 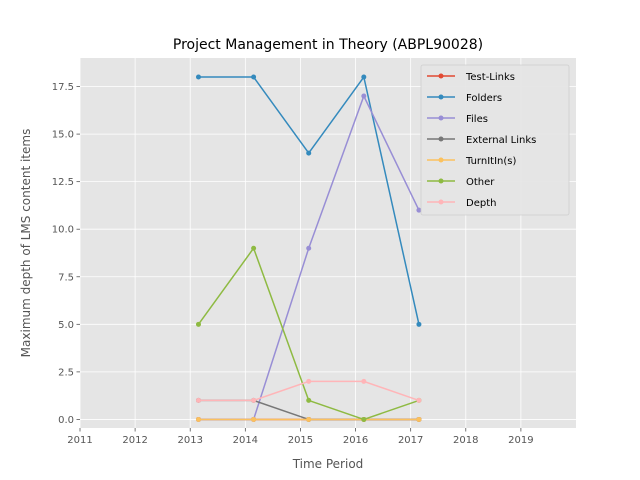 What do you see at coordinates (520, 440) in the screenshot?
I see `x-tick-label: 2019` at bounding box center [520, 440].